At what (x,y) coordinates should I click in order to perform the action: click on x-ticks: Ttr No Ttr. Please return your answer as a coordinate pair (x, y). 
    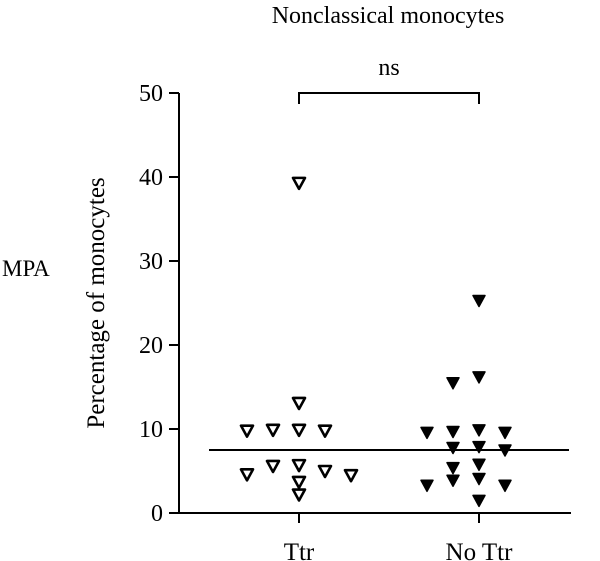
    Looking at the image, I should click on (398, 537).